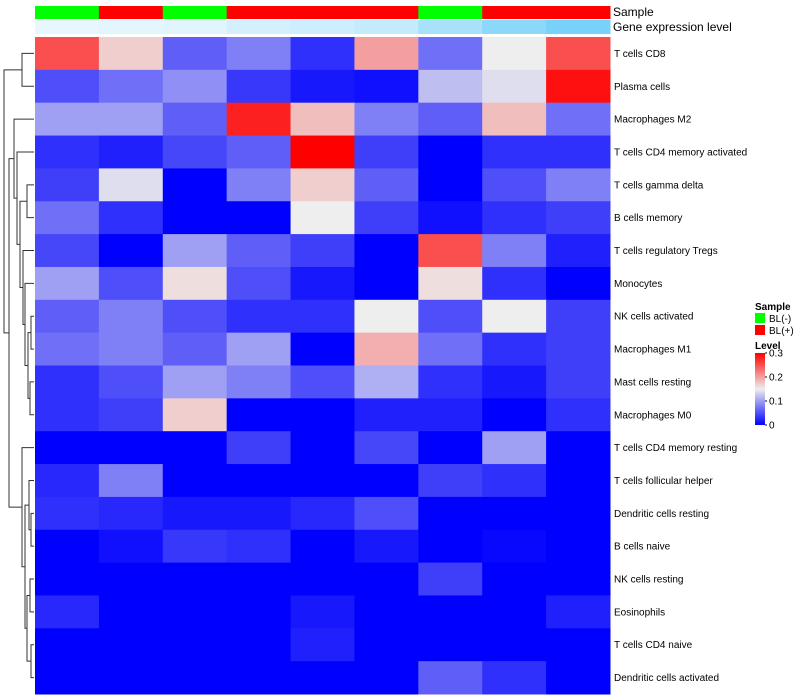 The width and height of the screenshot is (800, 700). What do you see at coordinates (666, 251) in the screenshot?
I see `row-label: T cells regulatory Tregs` at bounding box center [666, 251].